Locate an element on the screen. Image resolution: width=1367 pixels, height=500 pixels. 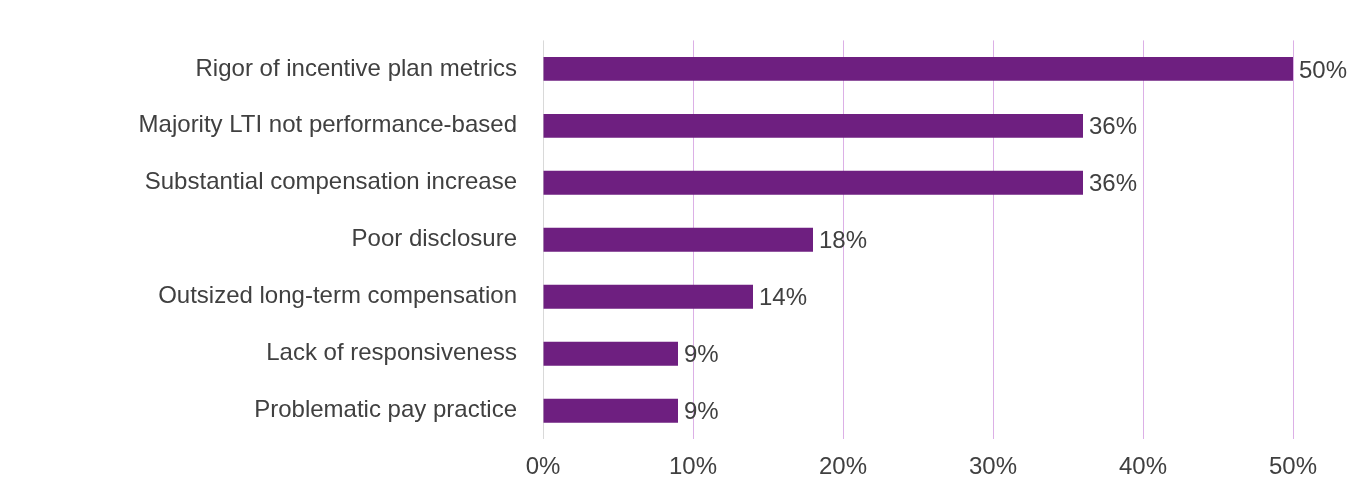
y-tick-label: Outsized long-term compensation is located at coordinates (337, 295).